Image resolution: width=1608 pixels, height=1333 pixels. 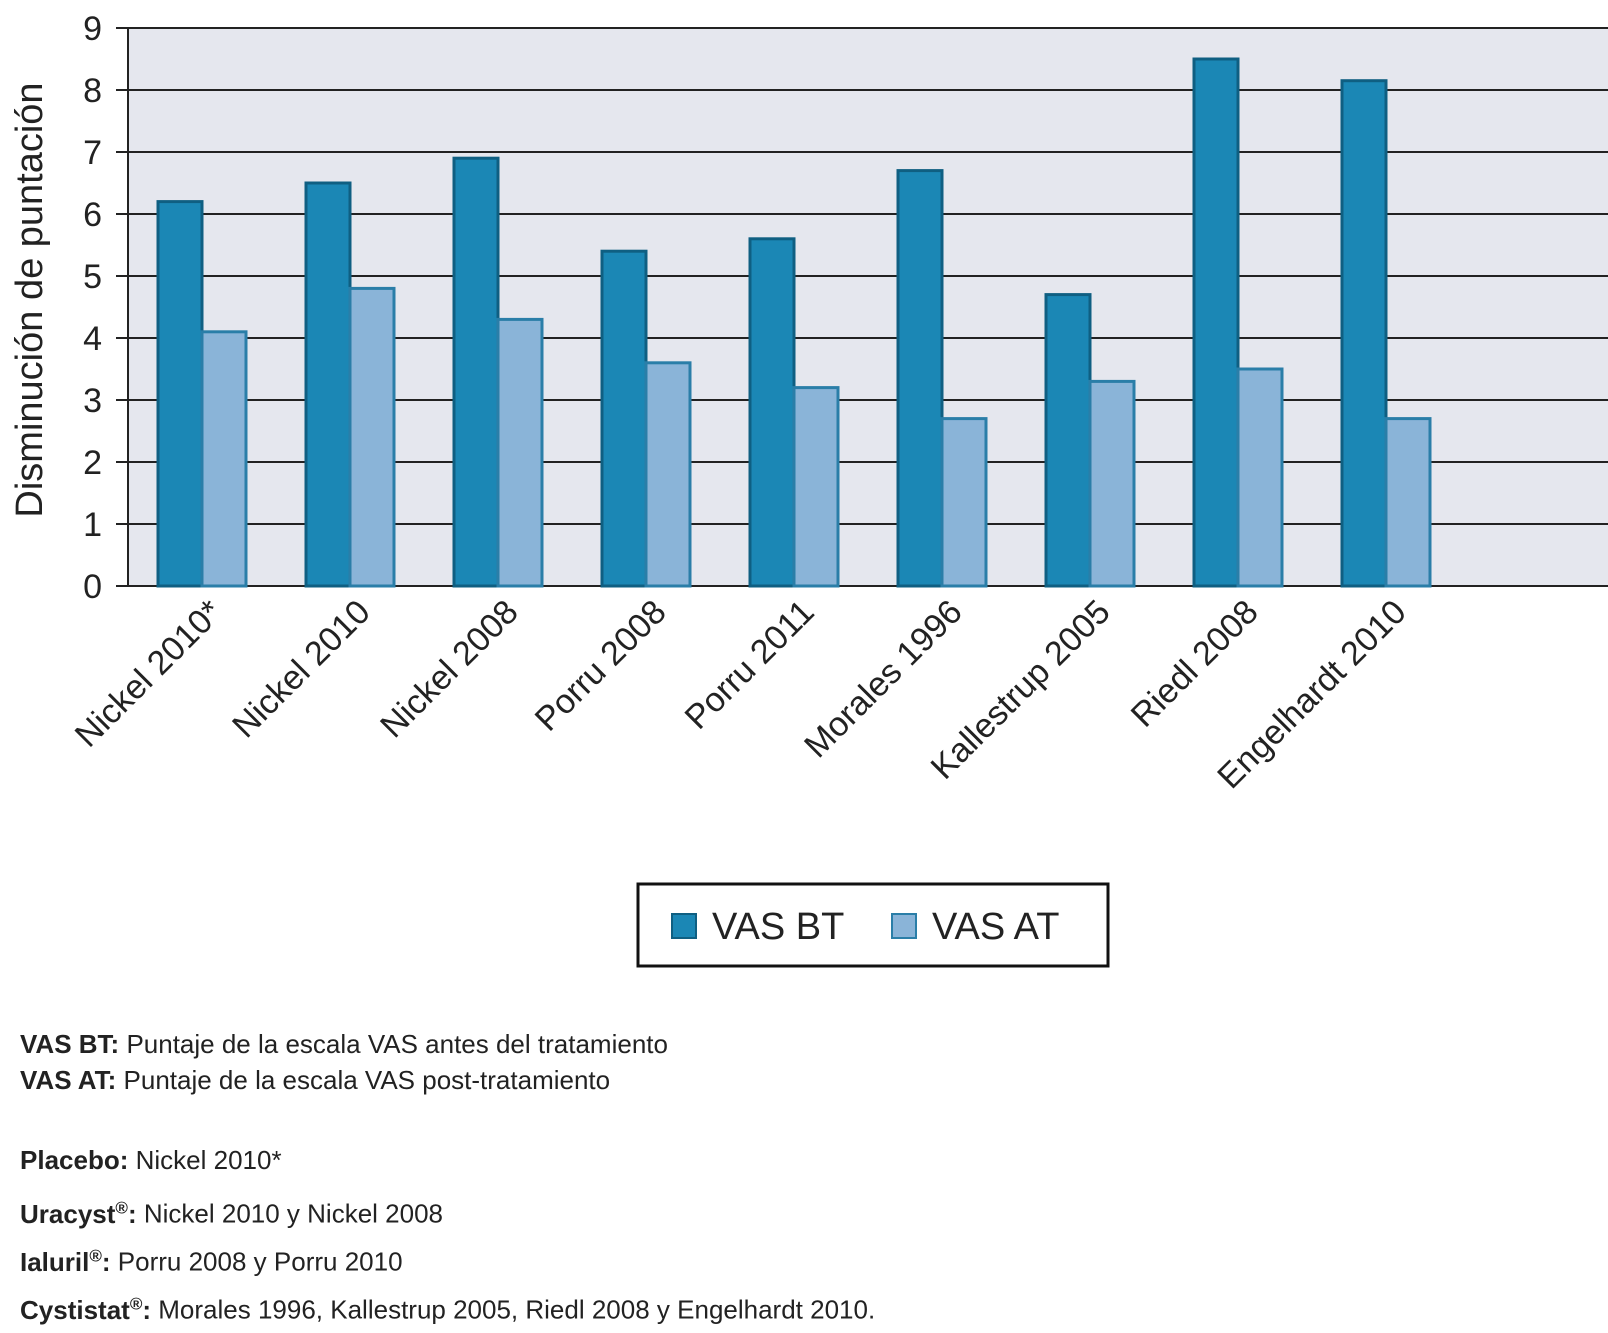 I want to click on term-block: Placebo:, so click(x=74, y=1160).